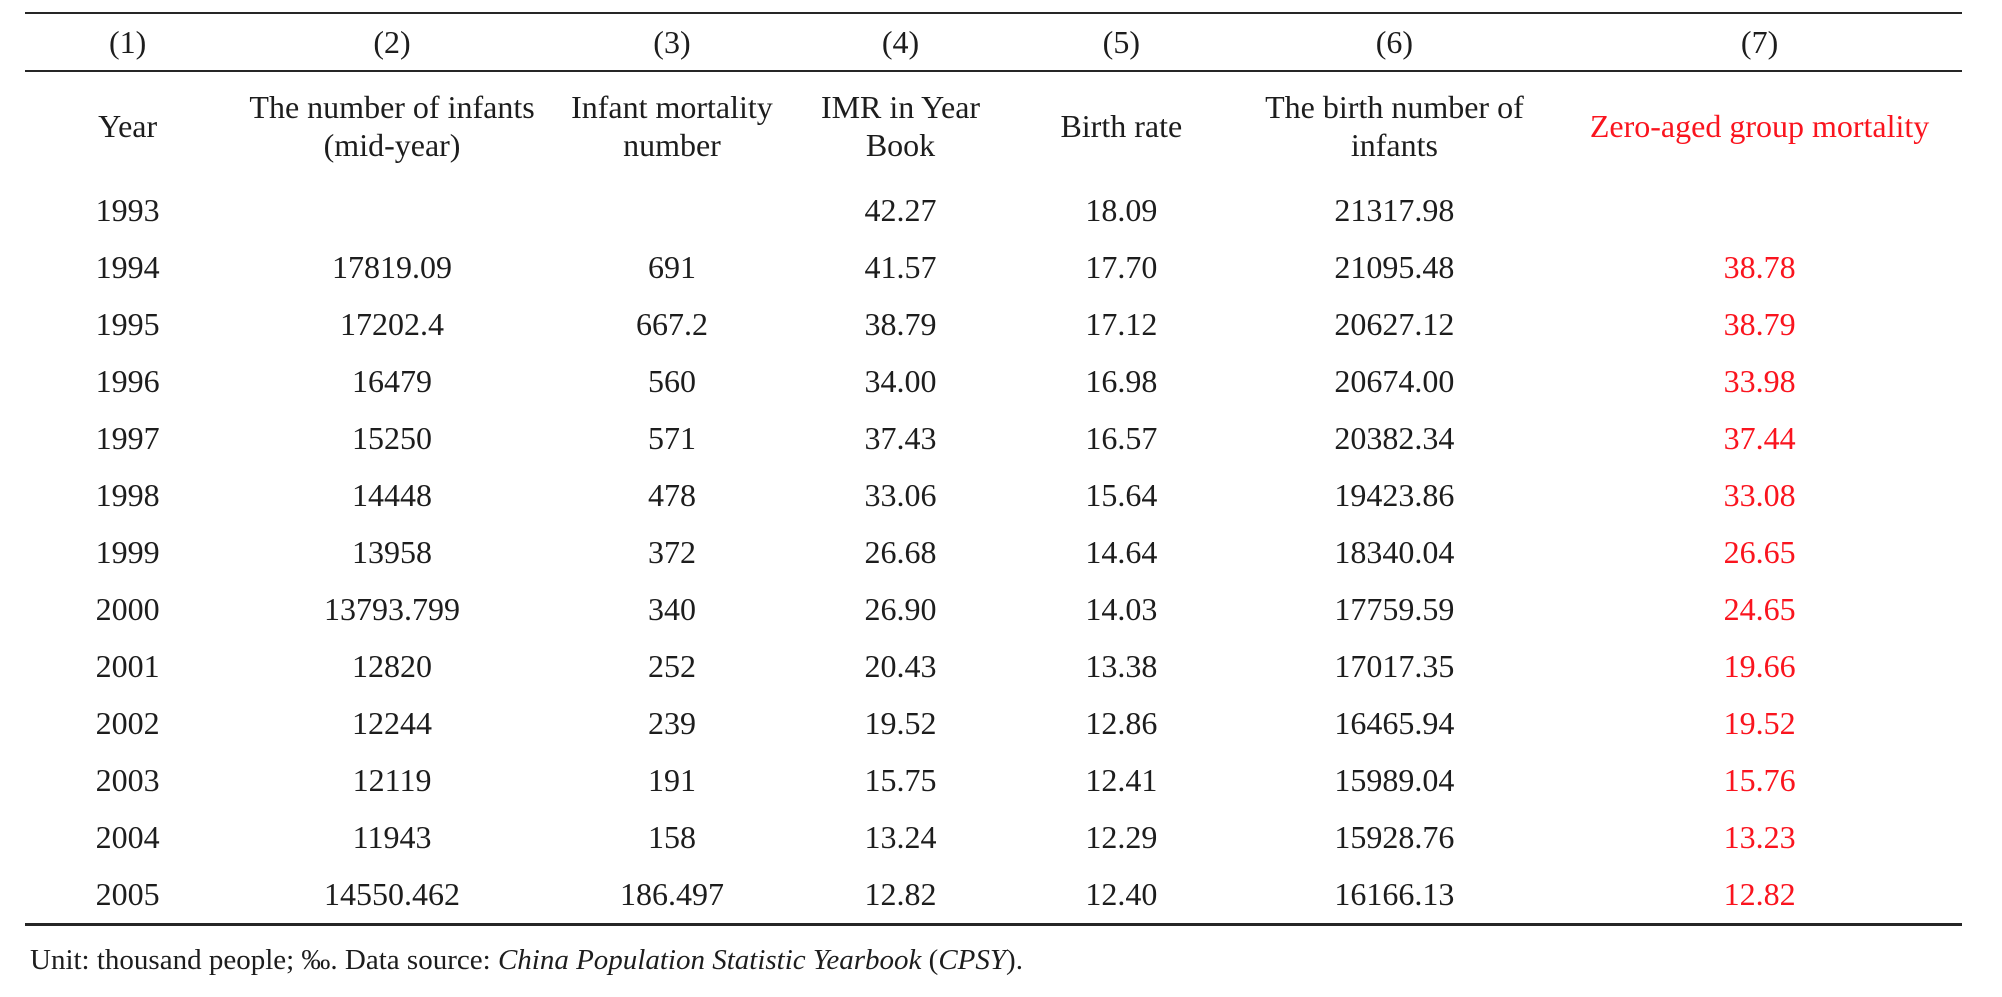 The width and height of the screenshot is (2002, 997). I want to click on year-cell: 2005, so click(127, 894).